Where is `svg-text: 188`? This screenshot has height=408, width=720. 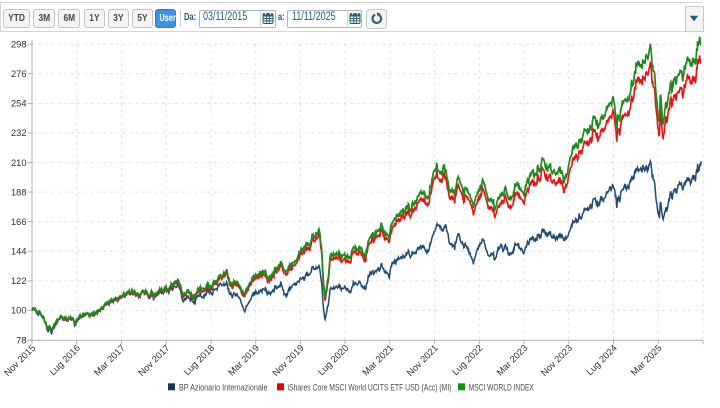
svg-text: 188 is located at coordinates (19, 192).